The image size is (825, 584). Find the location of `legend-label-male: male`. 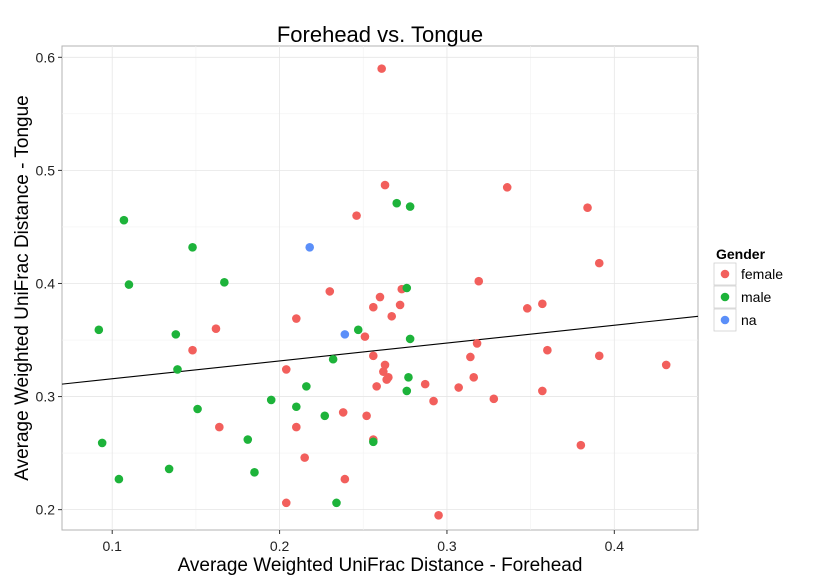

legend-label-male: male is located at coordinates (756, 297).